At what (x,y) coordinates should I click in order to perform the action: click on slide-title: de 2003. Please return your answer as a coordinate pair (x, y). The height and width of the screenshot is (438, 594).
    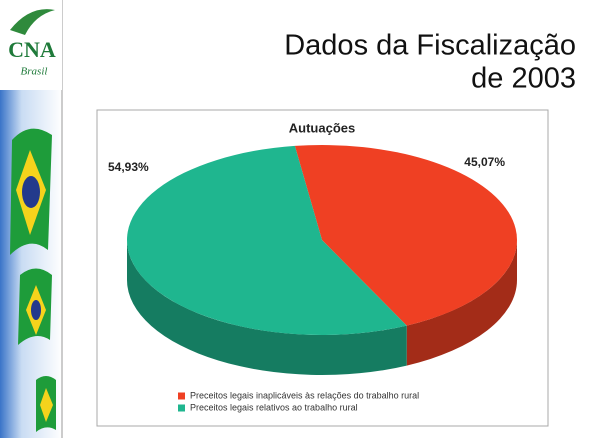
    Looking at the image, I should click on (523, 79).